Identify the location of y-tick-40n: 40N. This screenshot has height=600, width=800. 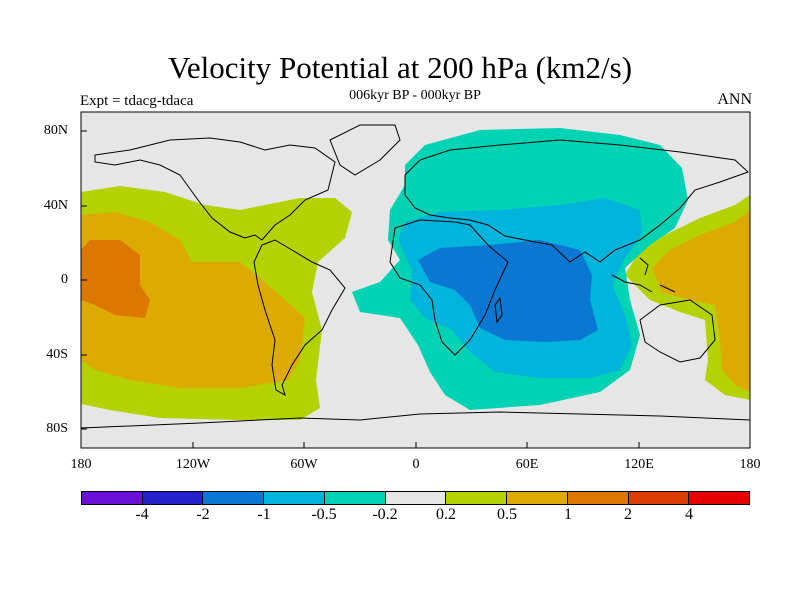
(55, 205).